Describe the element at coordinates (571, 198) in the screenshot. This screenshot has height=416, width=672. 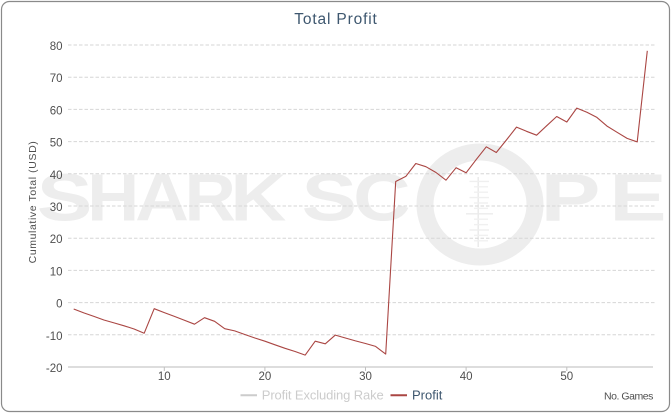
I see `svg-text: P` at that location.